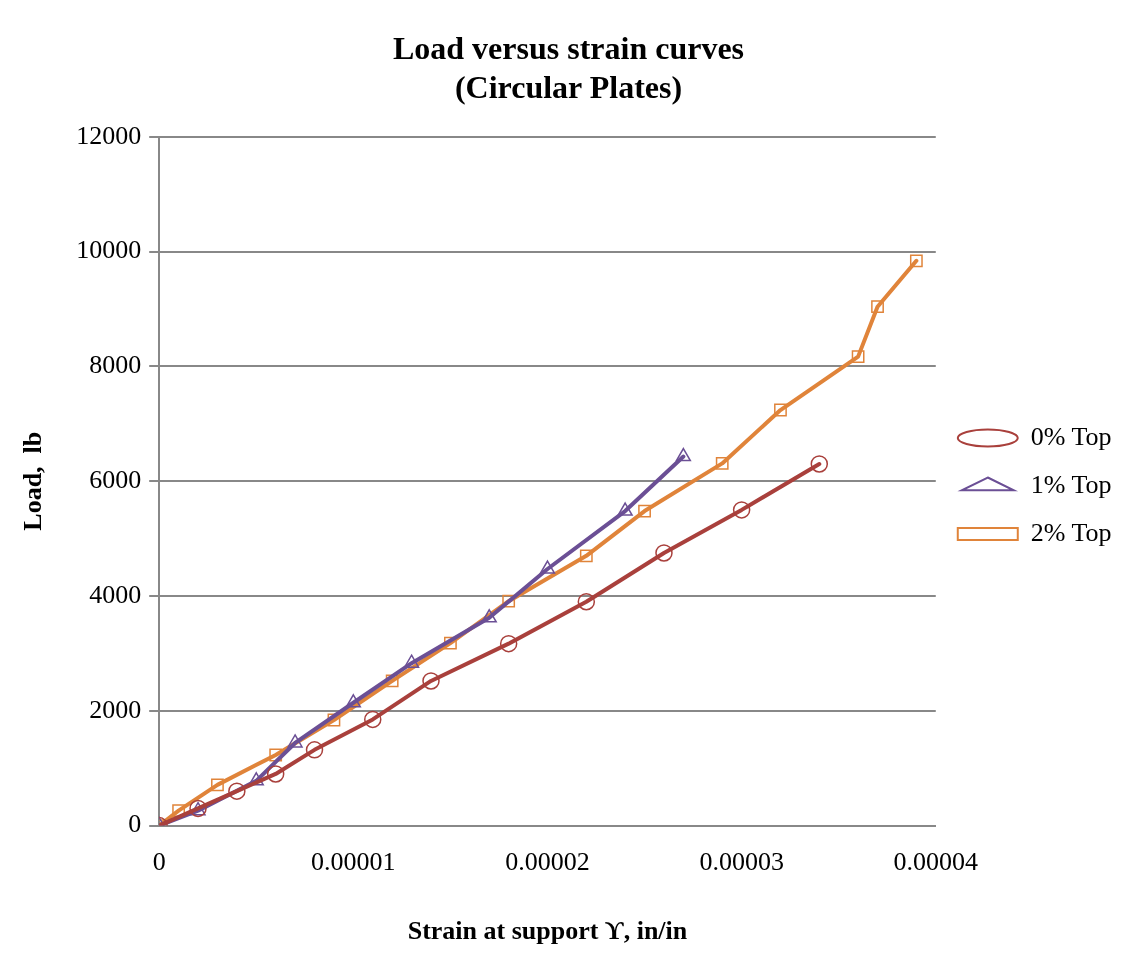  I want to click on y-tick-label: 0, so click(135, 824).